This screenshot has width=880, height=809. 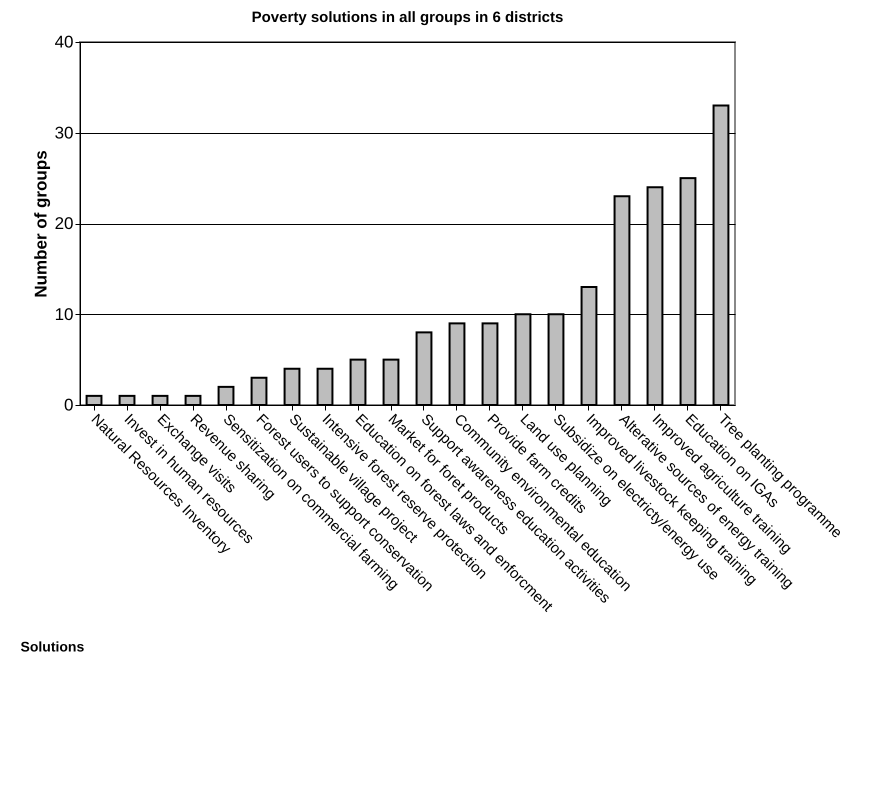 I want to click on y-tick-label: 40, so click(x=64, y=42).